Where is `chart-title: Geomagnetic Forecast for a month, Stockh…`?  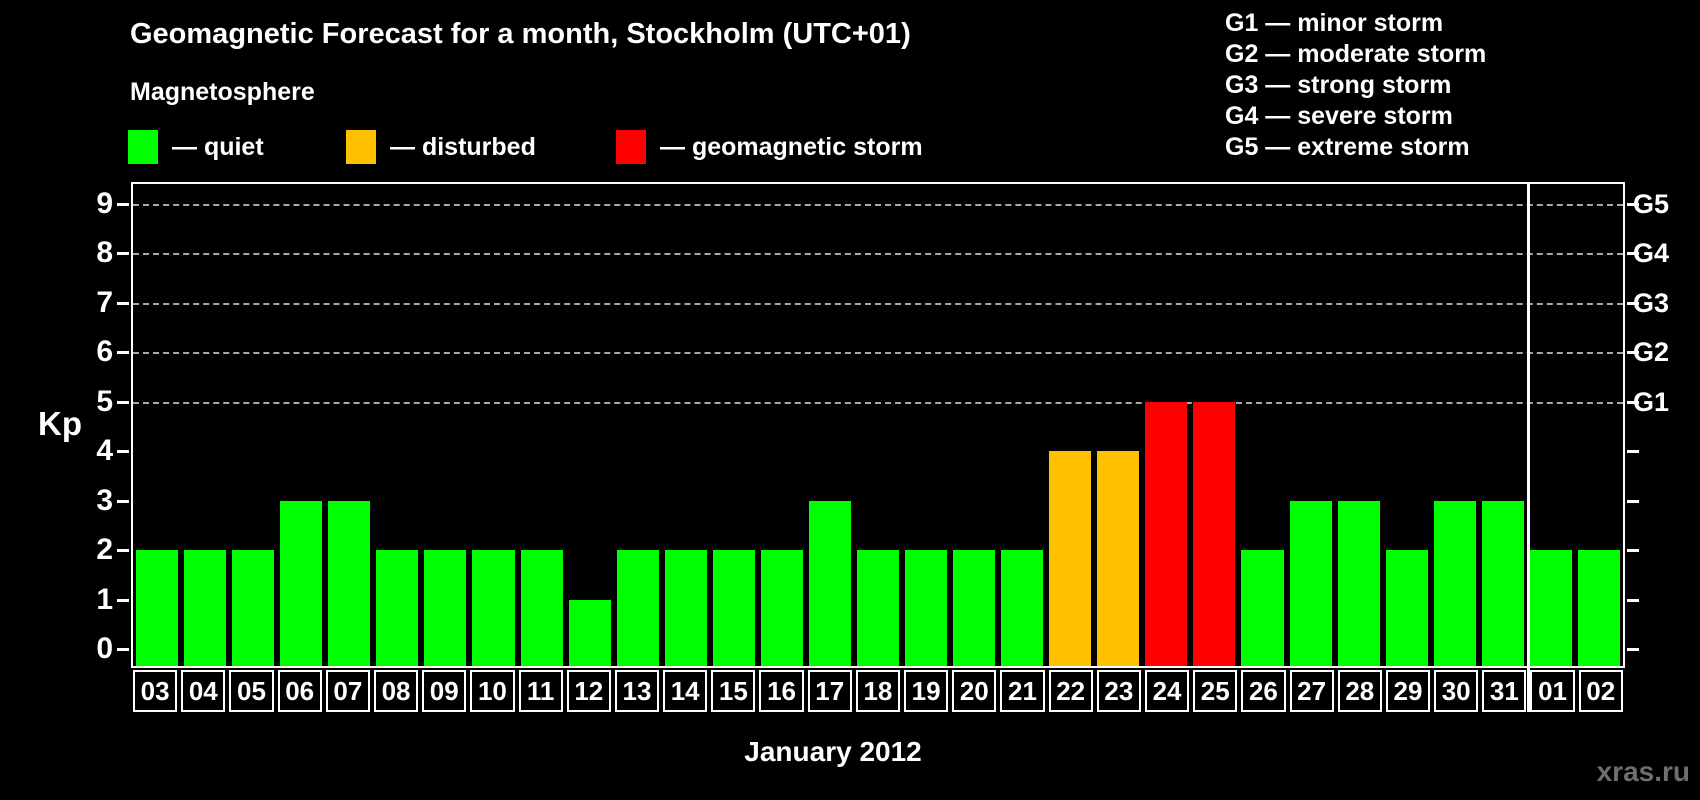 chart-title: Geomagnetic Forecast for a month, Stockh… is located at coordinates (520, 34).